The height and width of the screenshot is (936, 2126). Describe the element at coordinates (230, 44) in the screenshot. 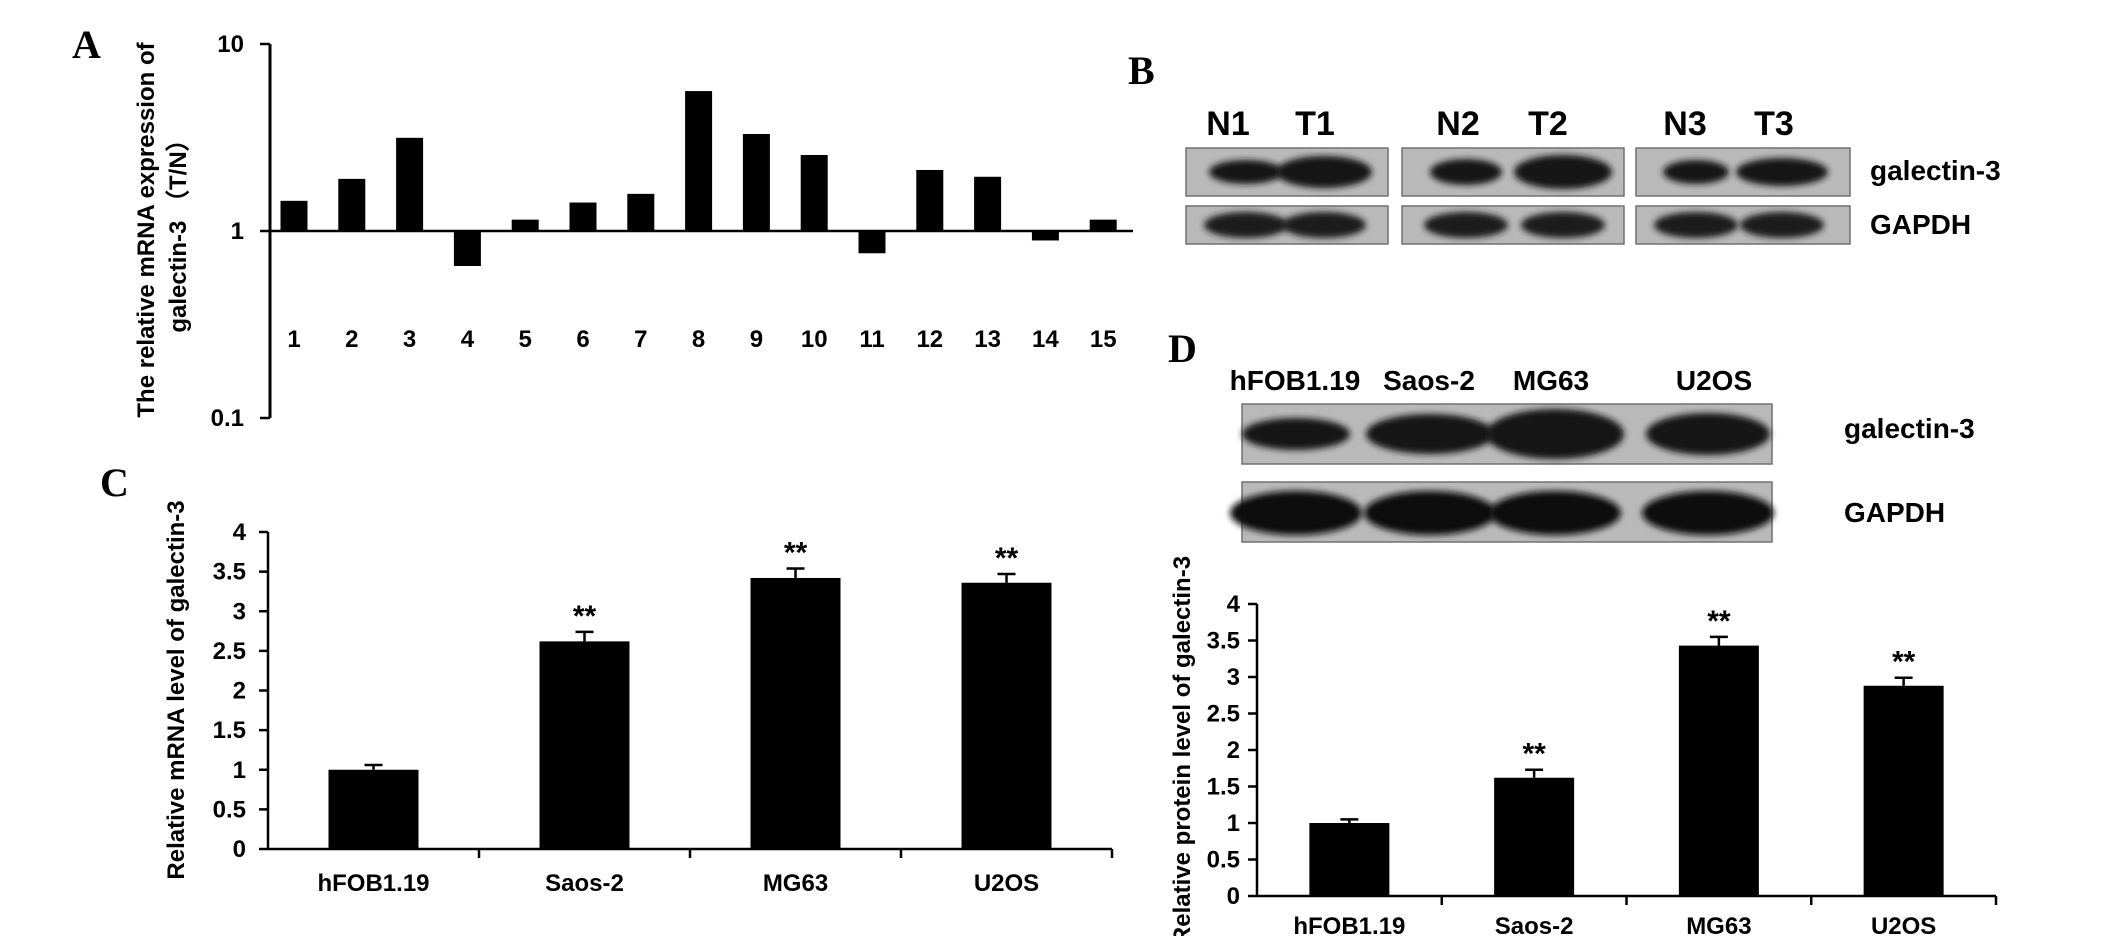

I see `panel-a-y-tick-label-10: 10` at that location.